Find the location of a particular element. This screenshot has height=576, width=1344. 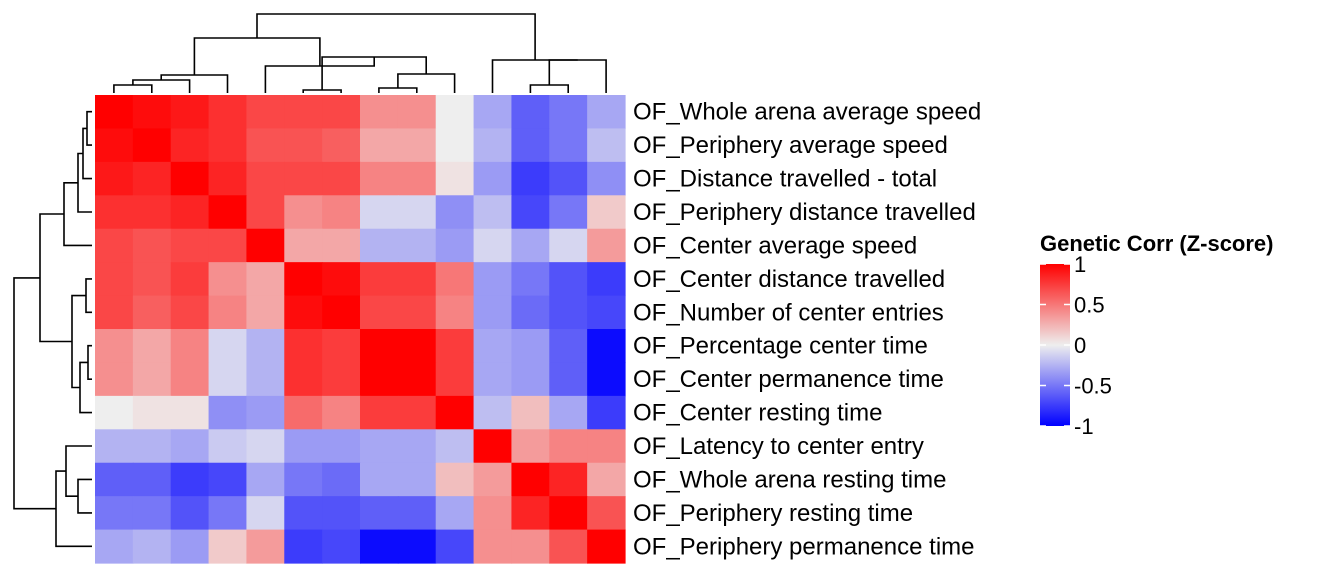

row-label: OF_Periphery average speed is located at coordinates (790, 145).